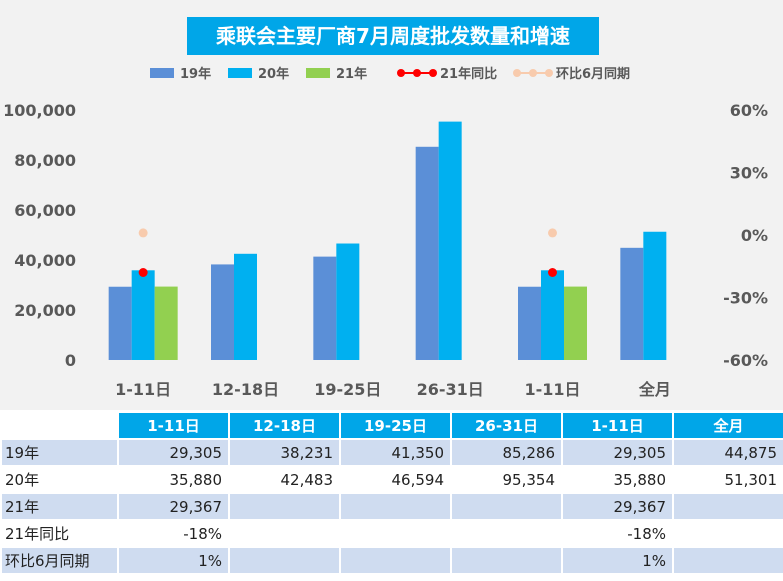 The width and height of the screenshot is (783, 581). What do you see at coordinates (39, 110) in the screenshot?
I see `left-axis-tick-label: 100,000` at bounding box center [39, 110].